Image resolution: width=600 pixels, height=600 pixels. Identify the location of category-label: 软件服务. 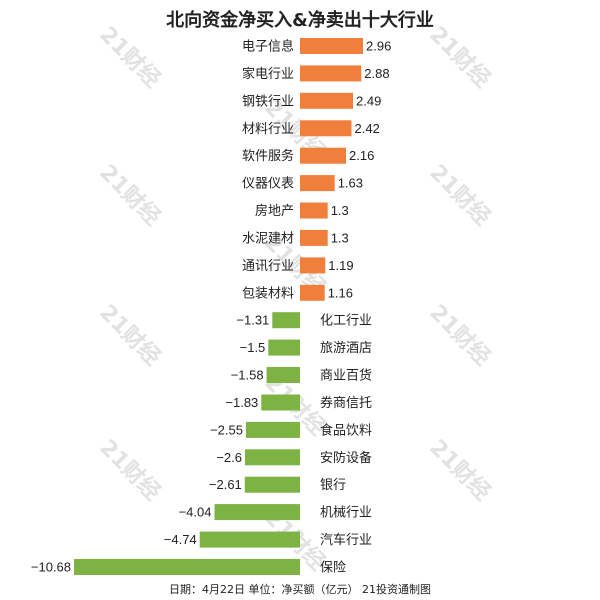
(268, 156).